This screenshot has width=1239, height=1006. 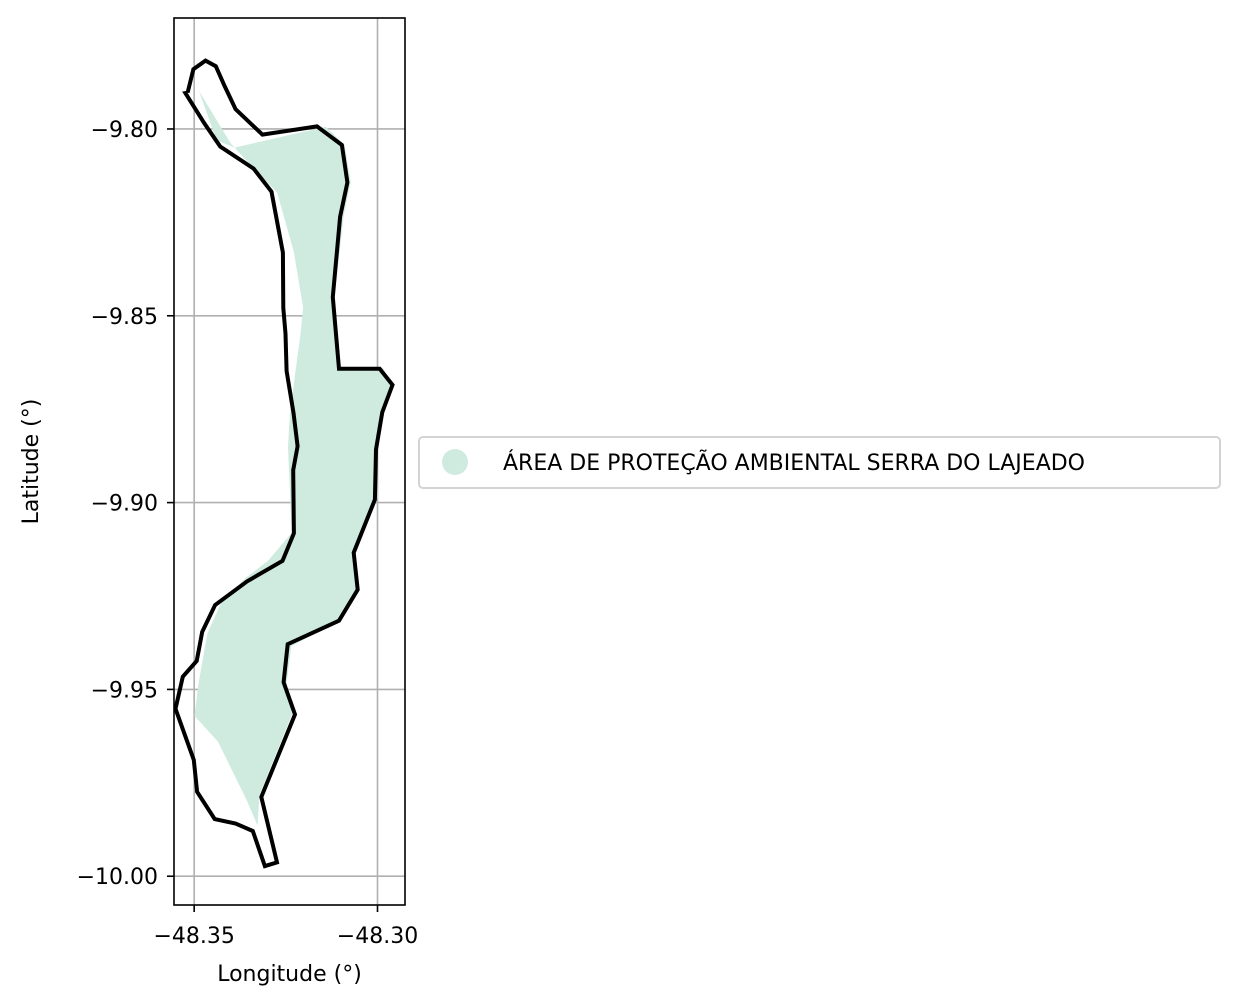 I want to click on y-tick-label: −9.95, so click(x=124, y=690).